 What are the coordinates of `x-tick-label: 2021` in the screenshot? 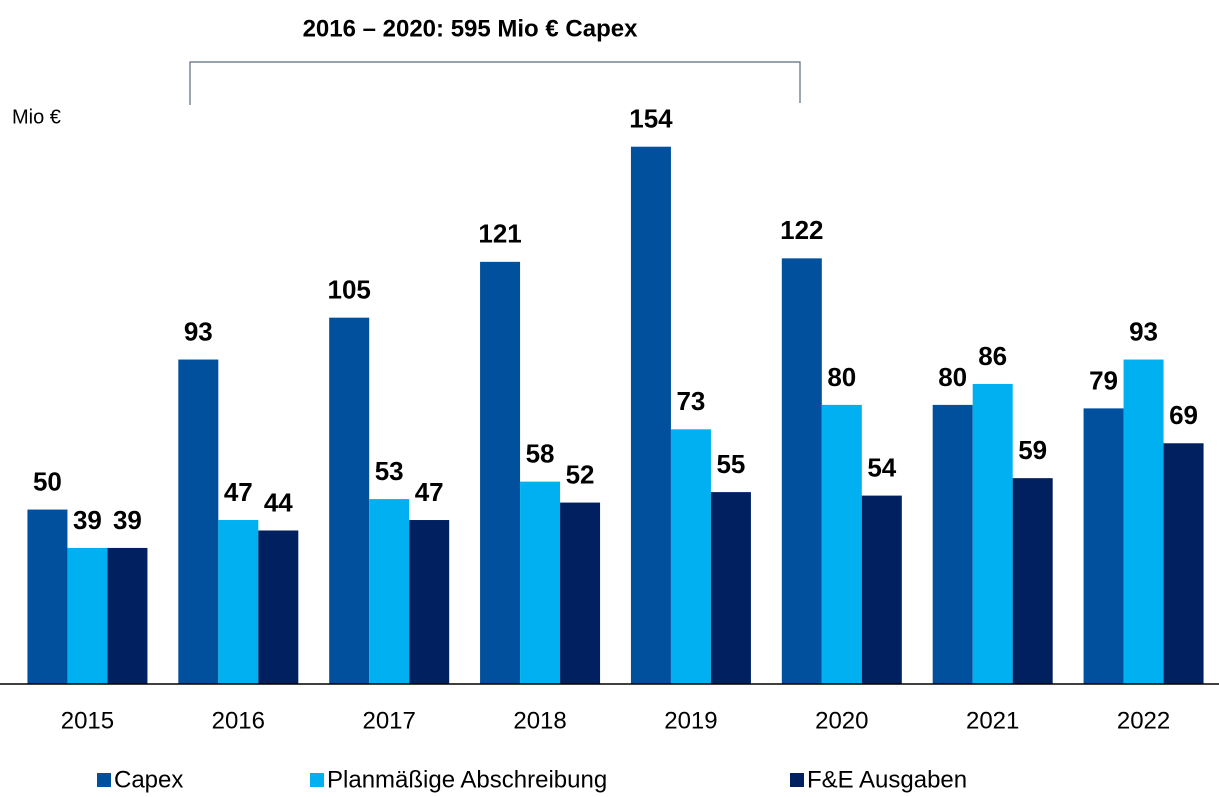 It's located at (992, 720).